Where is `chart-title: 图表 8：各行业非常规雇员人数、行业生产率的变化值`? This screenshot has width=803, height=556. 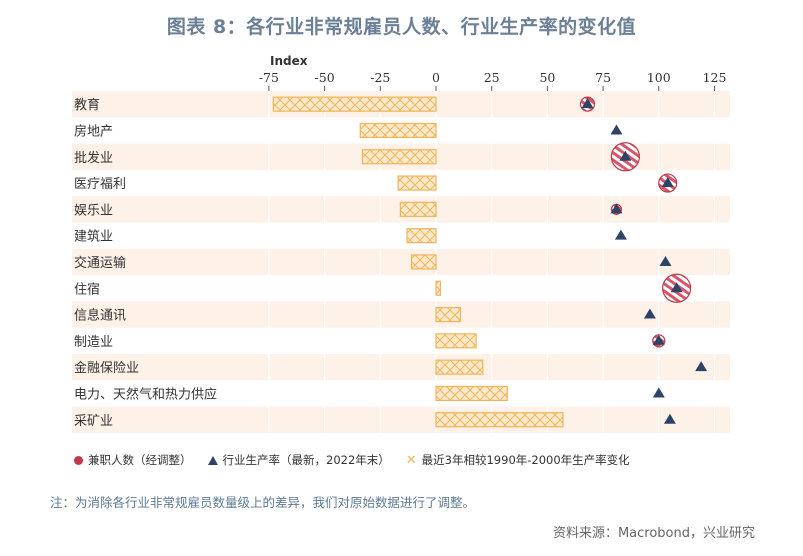 chart-title: 图表 8：各行业非常规雇员人数、行业生产率的变化值 is located at coordinates (401, 27).